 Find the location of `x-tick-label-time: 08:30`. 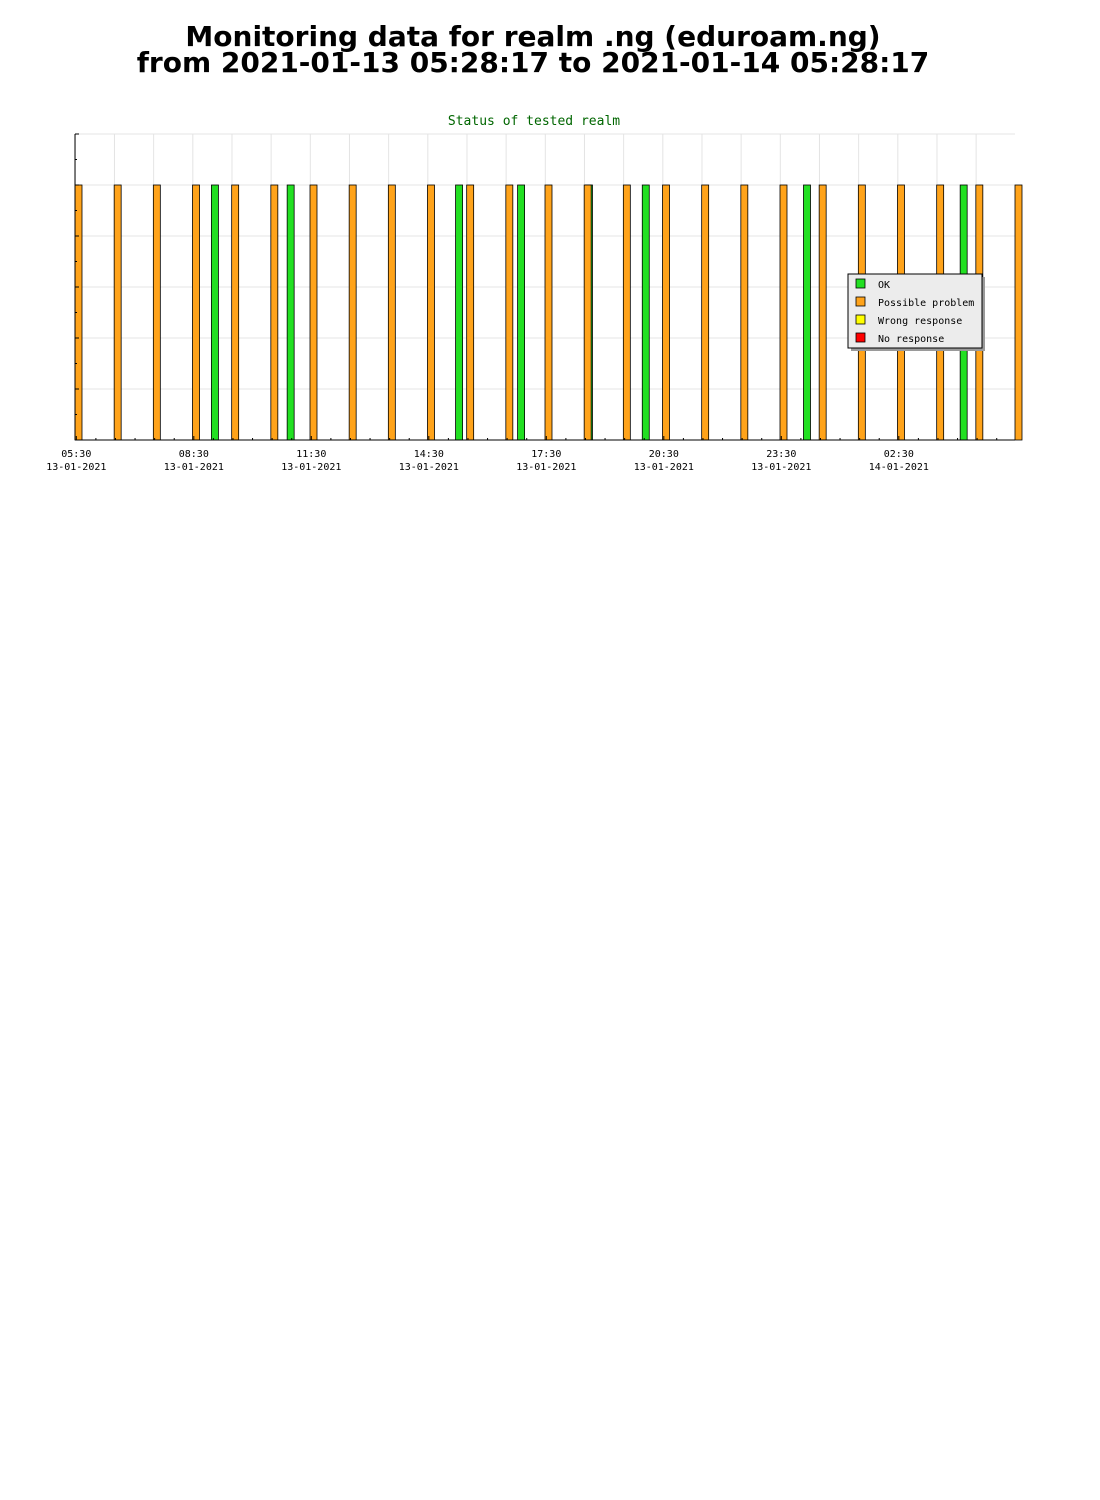

x-tick-label-time: 08:30 is located at coordinates (194, 454).